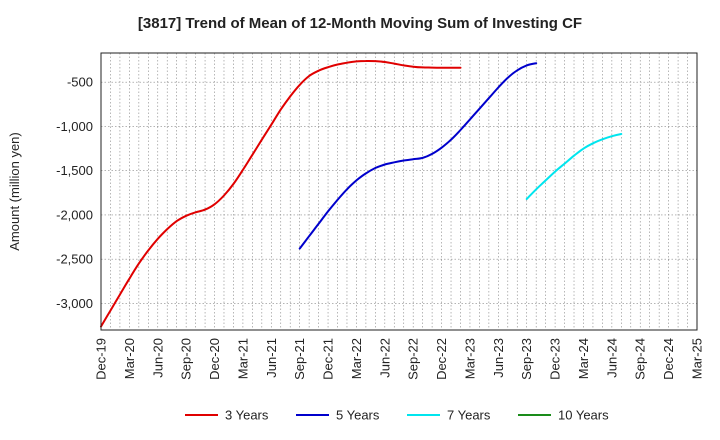 The height and width of the screenshot is (440, 720). I want to click on x-tick-label: Dec-21, so click(328, 359).